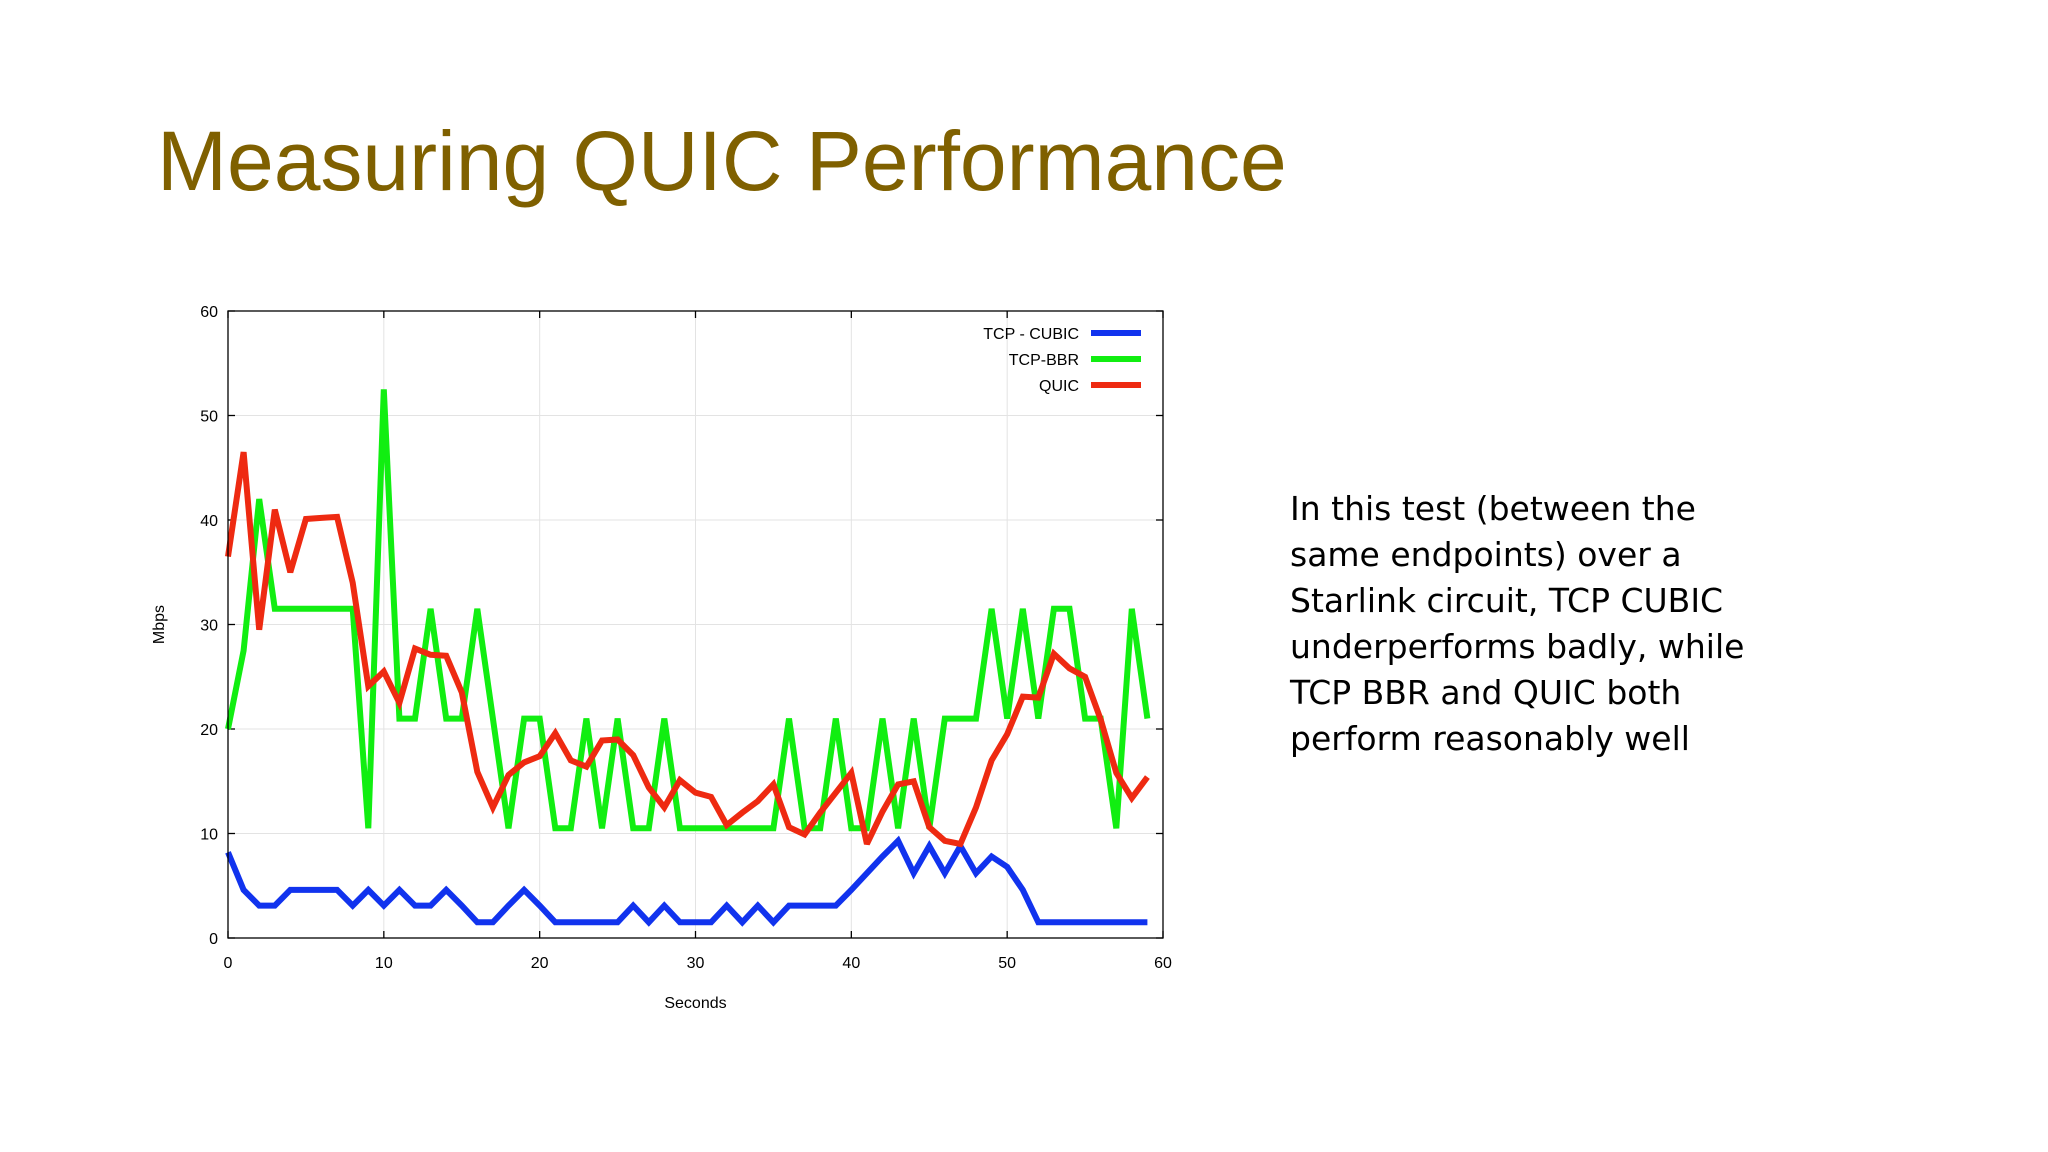  I want to click on y-axis-label: Mbps, so click(159, 624).